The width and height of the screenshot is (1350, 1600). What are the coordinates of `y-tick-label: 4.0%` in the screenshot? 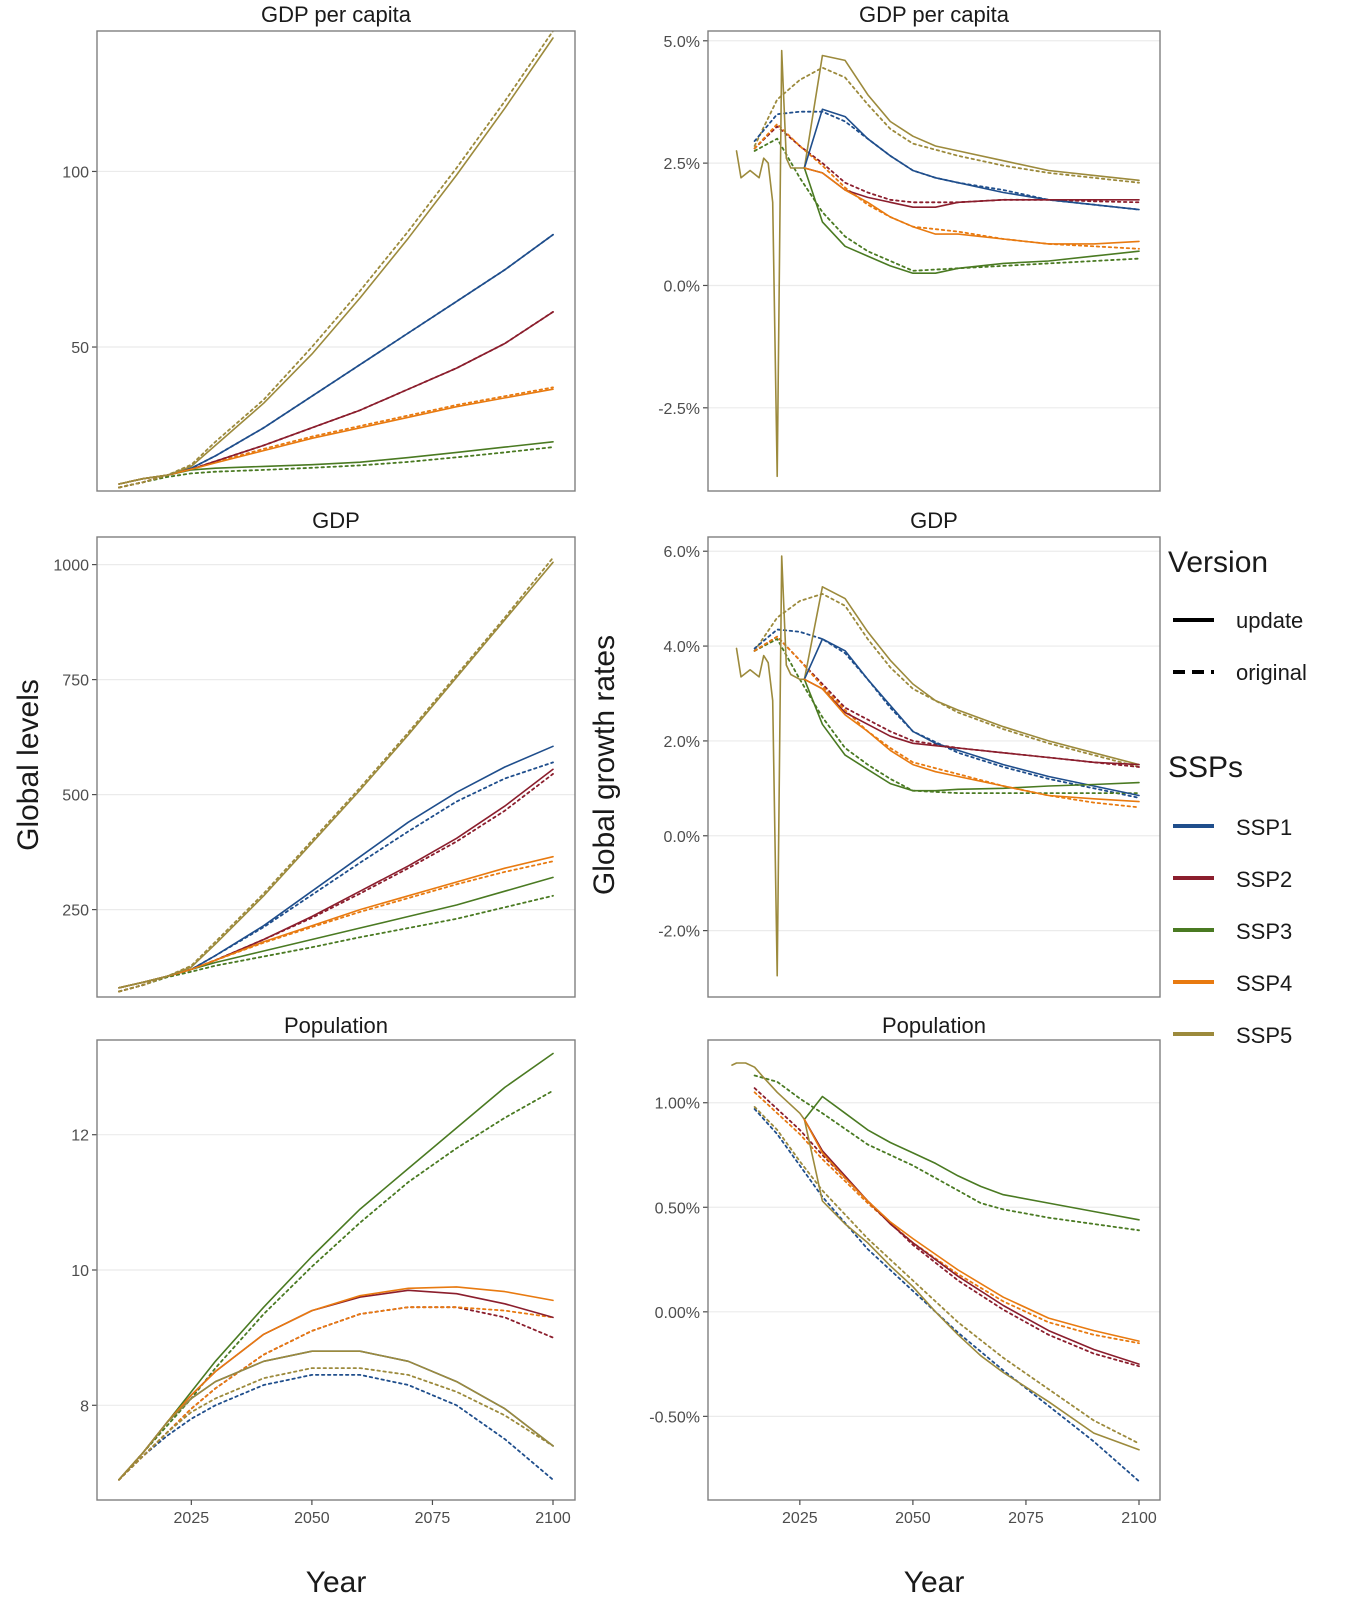 It's located at (682, 647).